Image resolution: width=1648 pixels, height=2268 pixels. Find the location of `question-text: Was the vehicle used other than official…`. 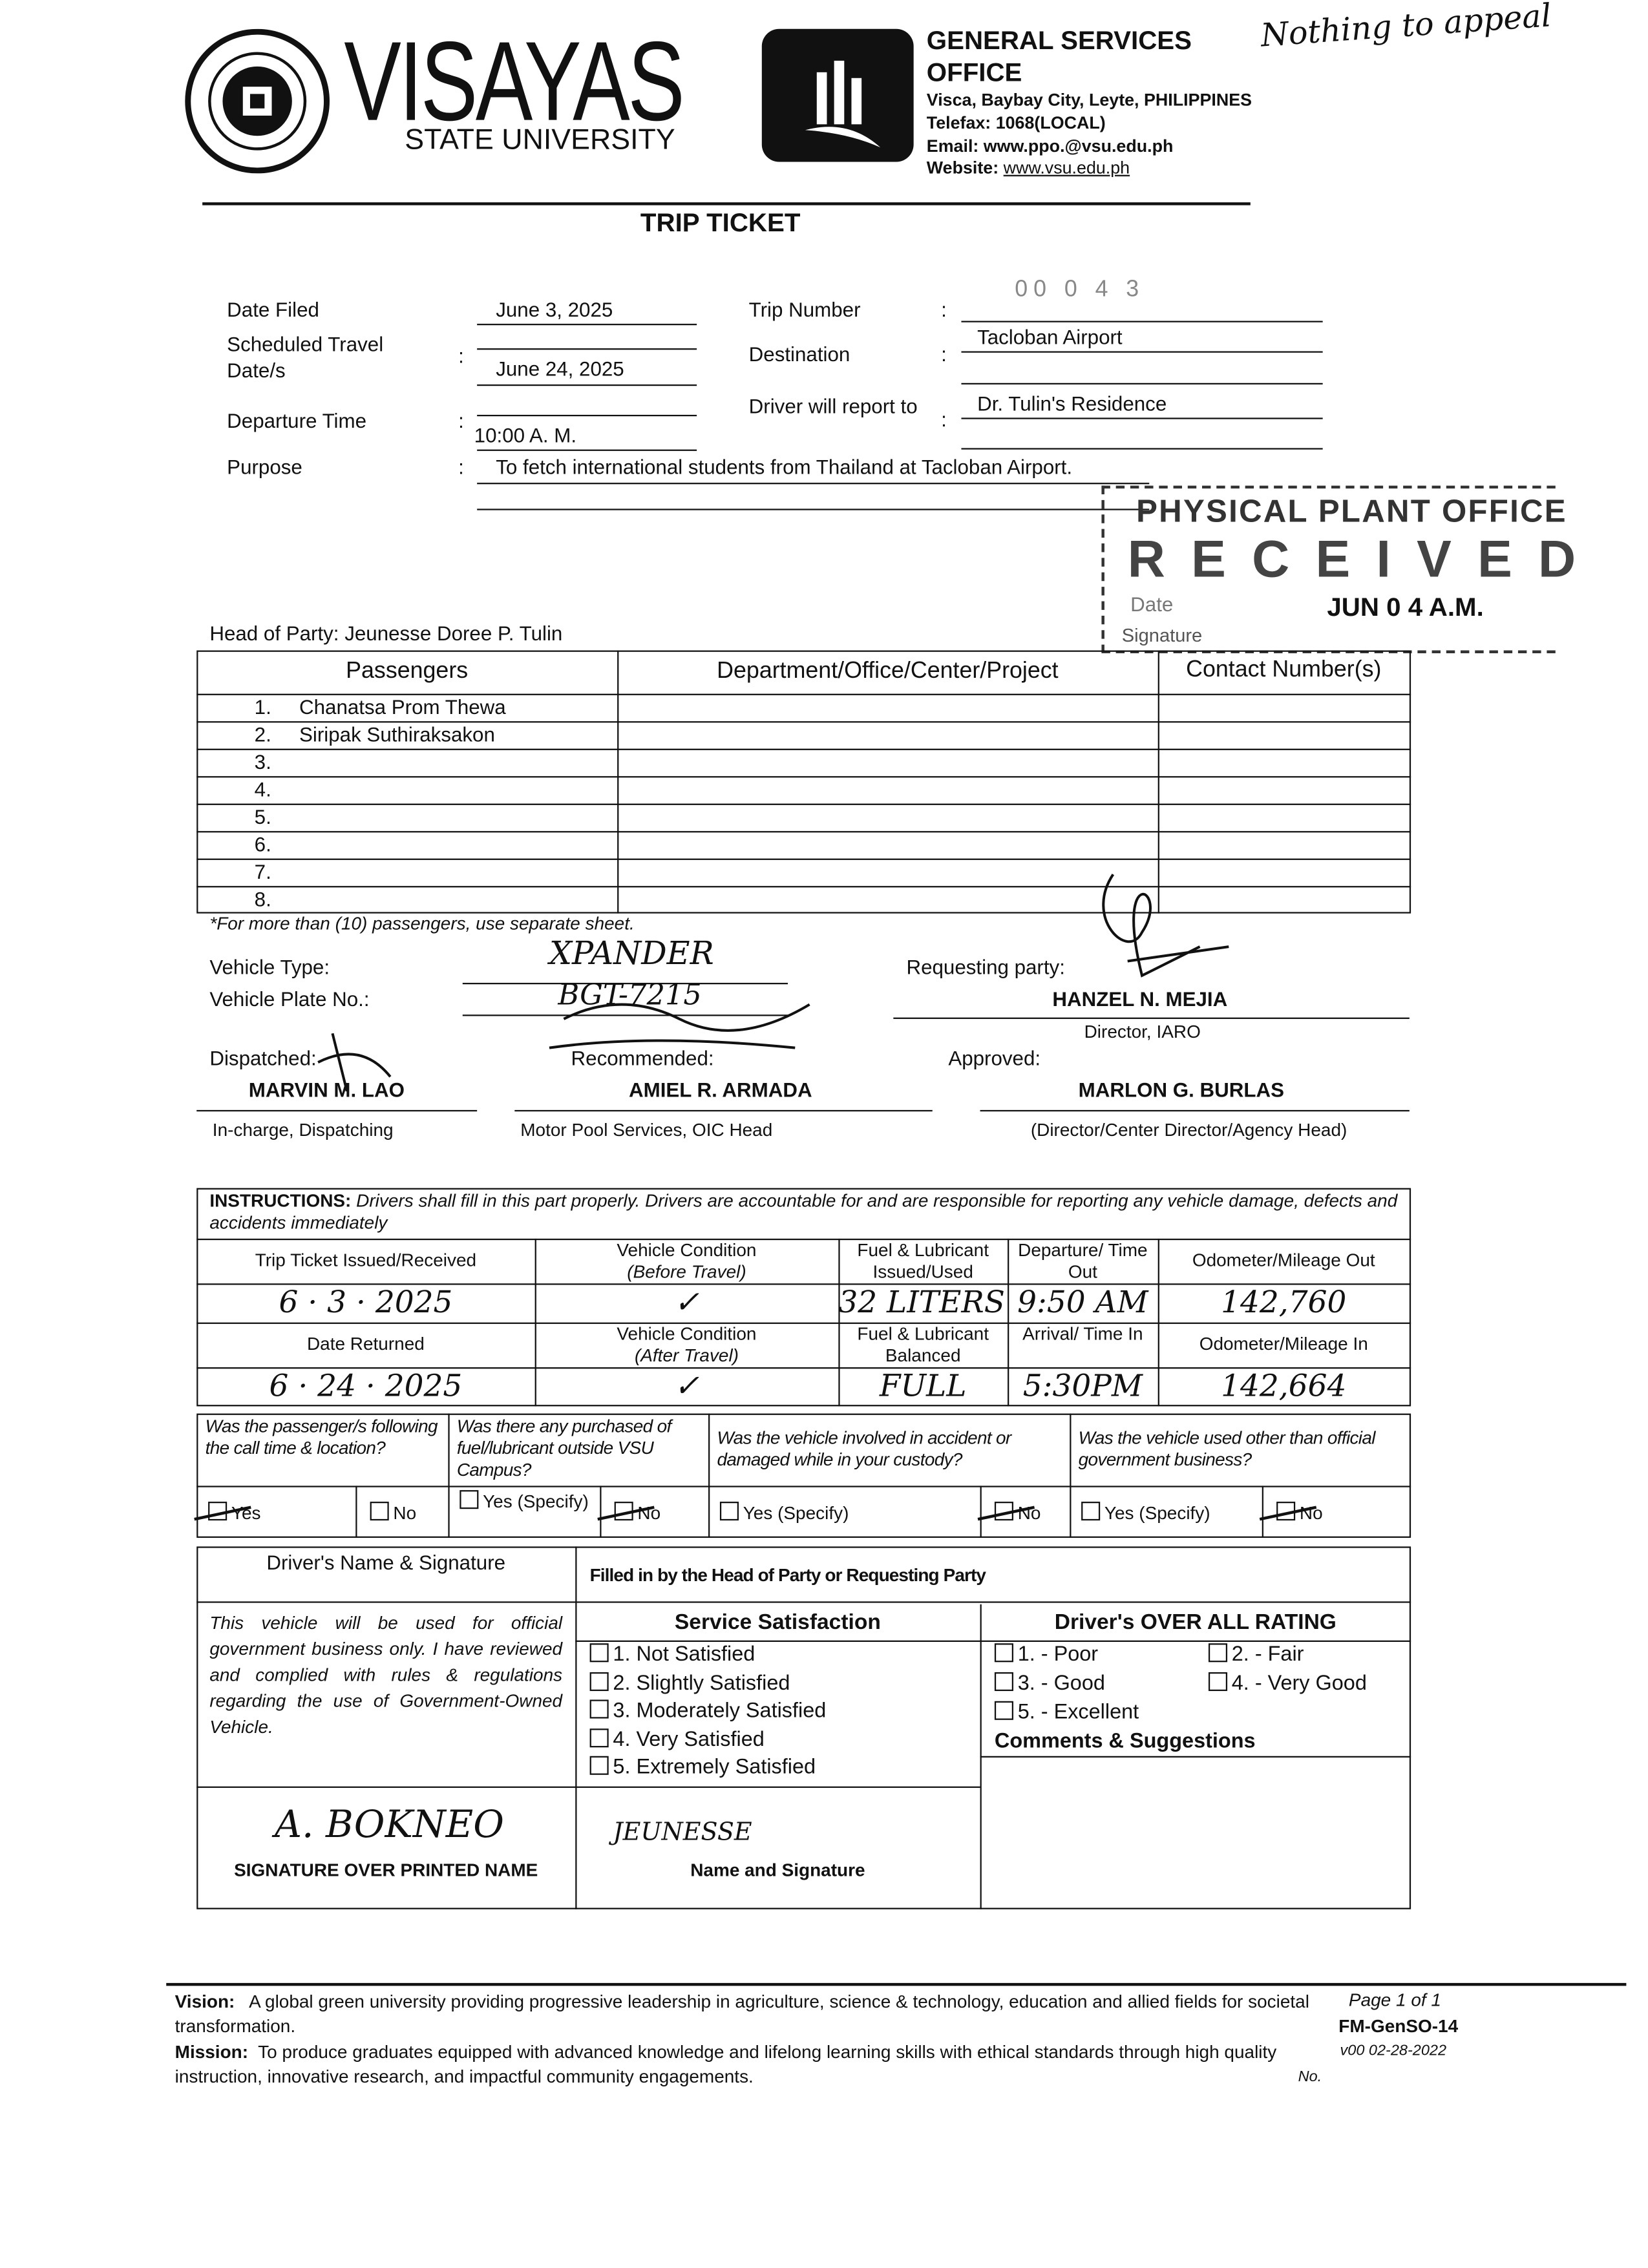

question-text: Was the vehicle used other than official… is located at coordinates (1227, 1448).